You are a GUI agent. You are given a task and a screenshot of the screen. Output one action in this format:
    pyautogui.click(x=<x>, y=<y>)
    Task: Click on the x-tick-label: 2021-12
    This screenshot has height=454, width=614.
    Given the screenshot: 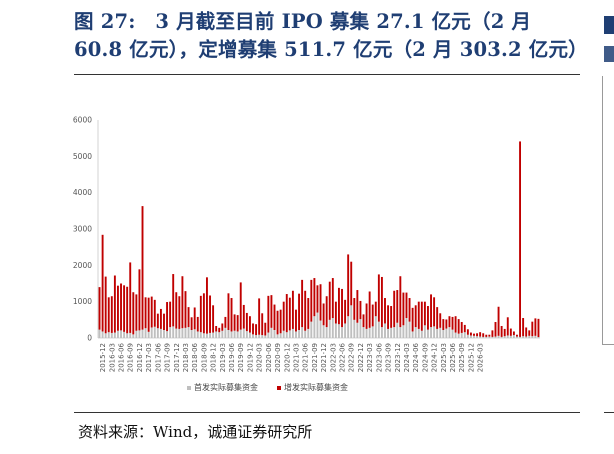 What is the action you would take?
    pyautogui.click(x=324, y=357)
    